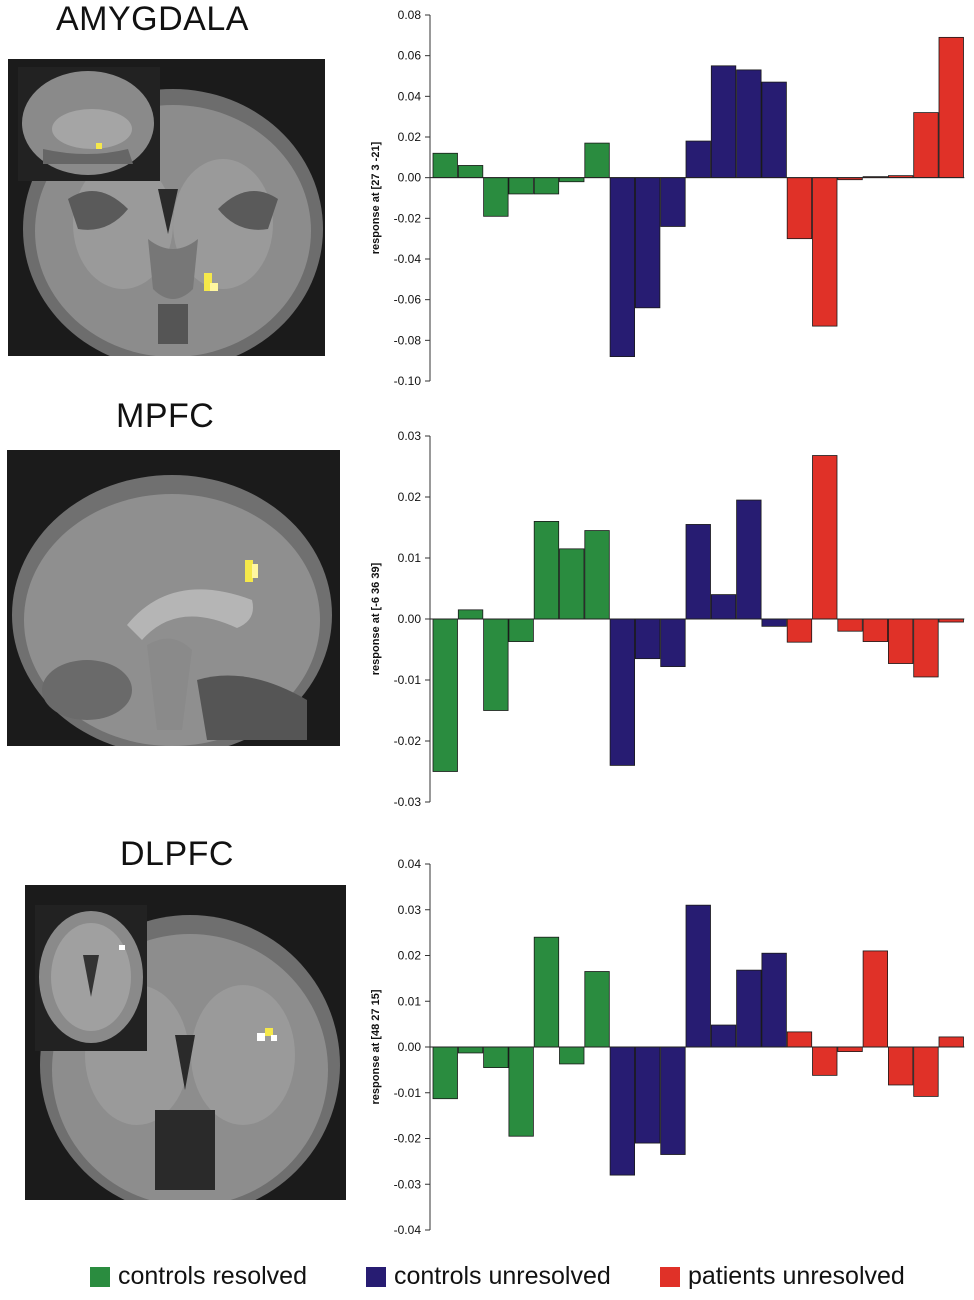 The width and height of the screenshot is (974, 1300). I want to click on y-axis-label: response at [48 27 15], so click(376, 1046).